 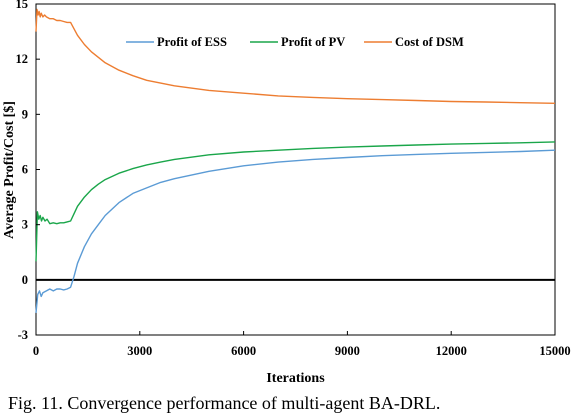 I want to click on y-tick-label: 12, so click(x=22, y=59).